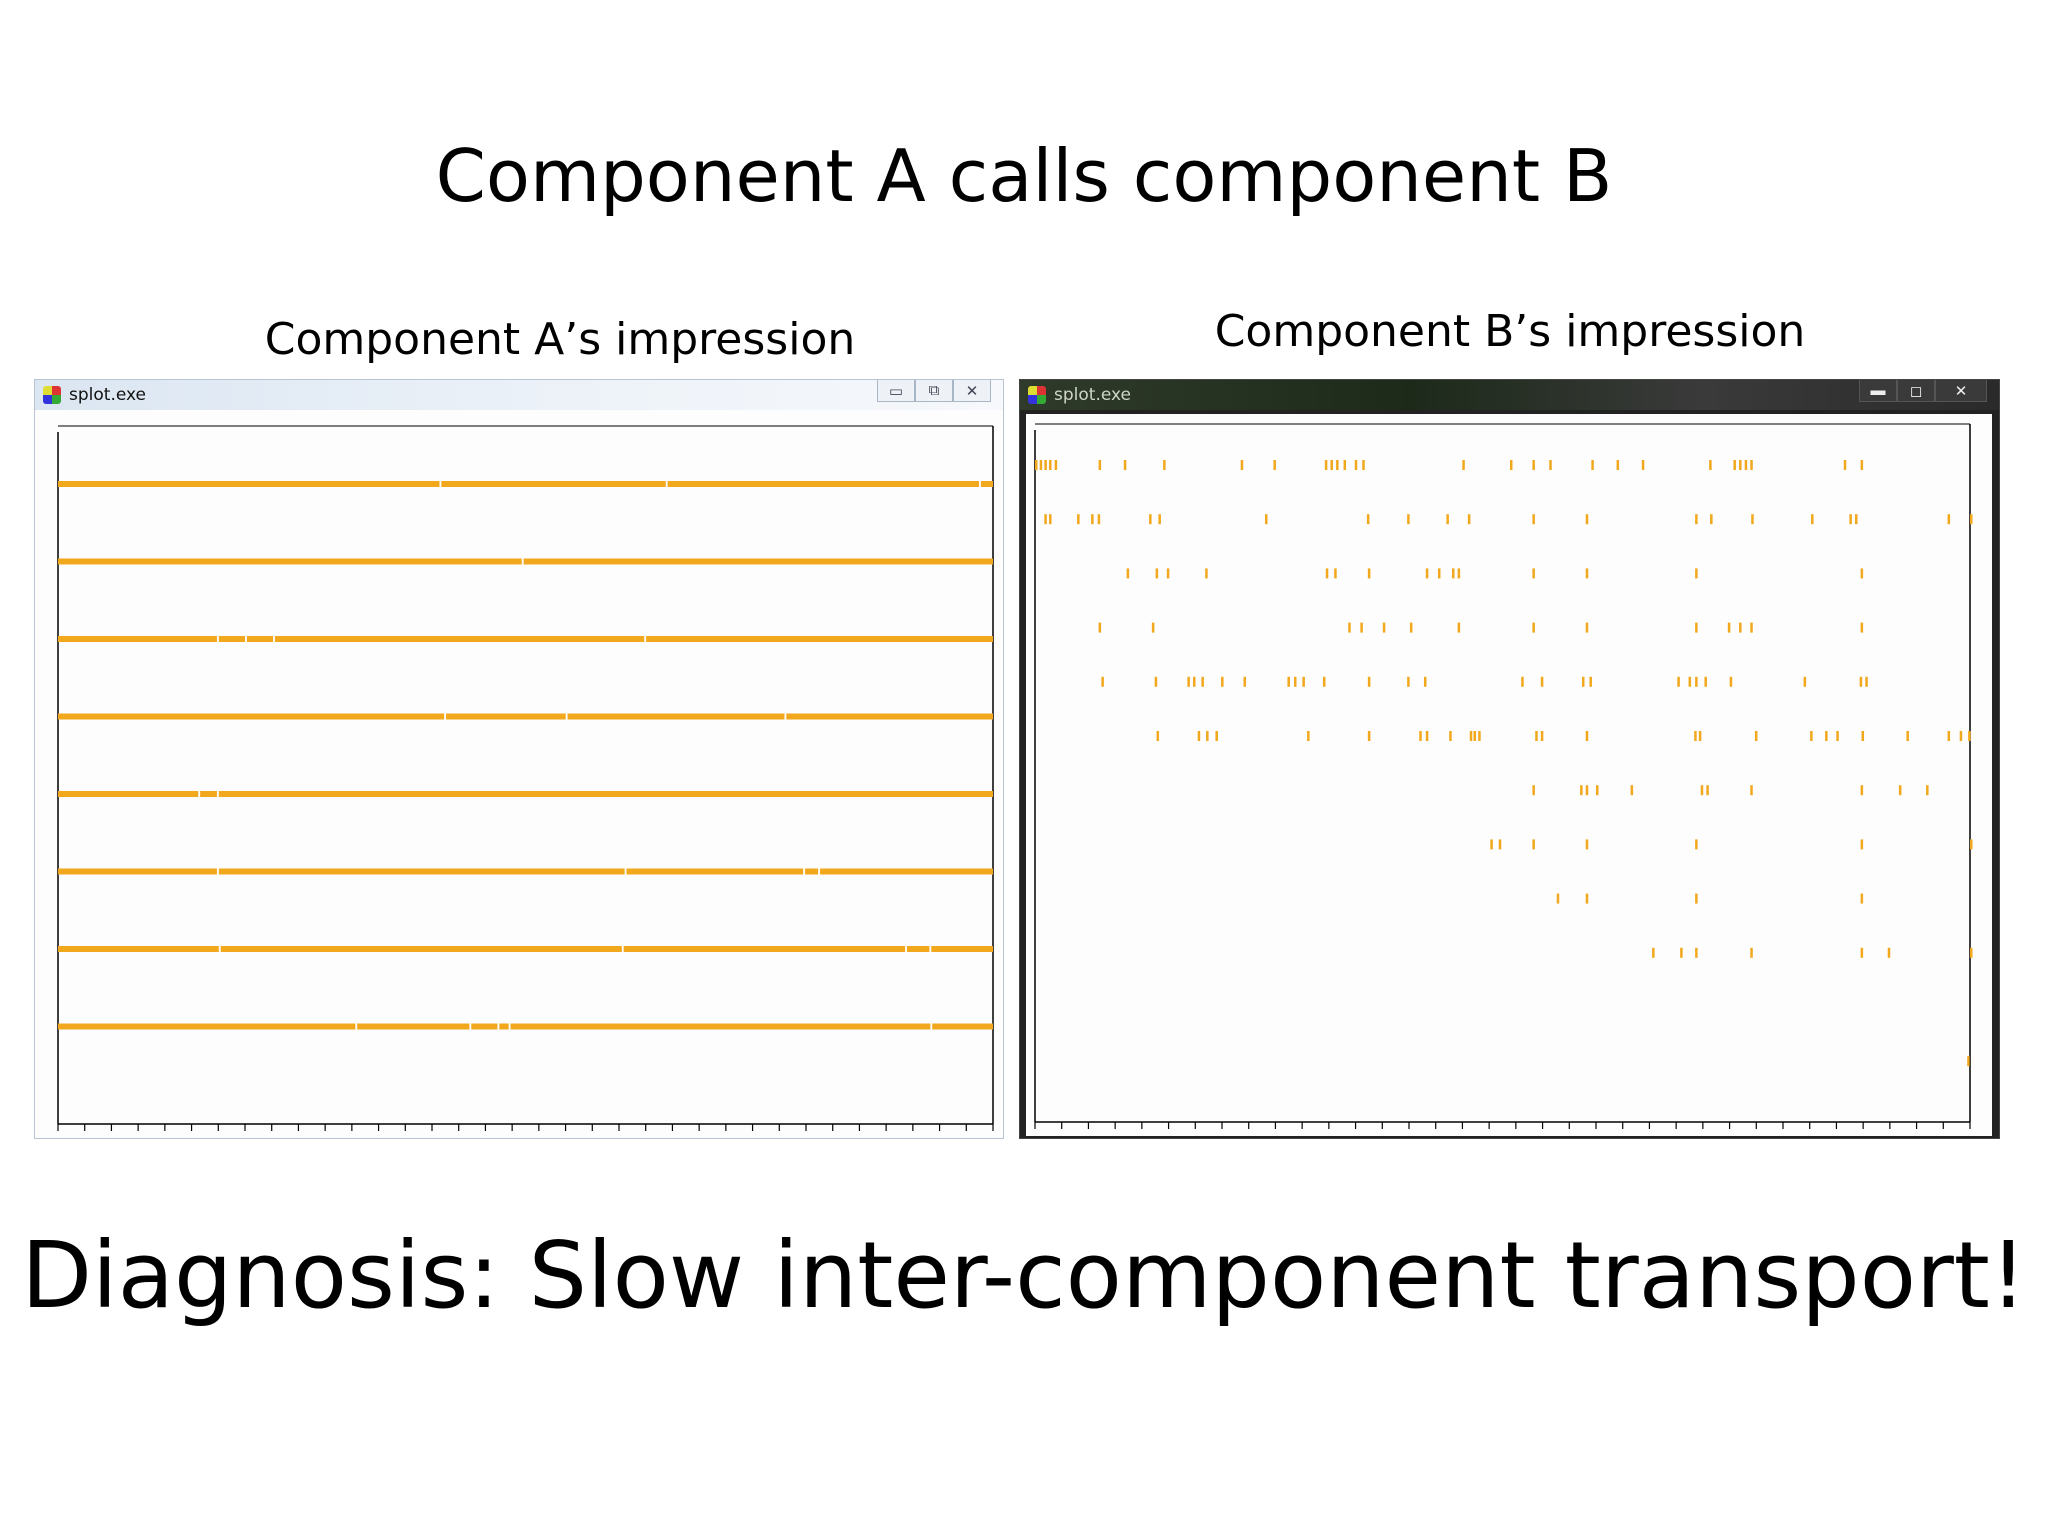 The width and height of the screenshot is (2048, 1536). Describe the element at coordinates (107, 395) in the screenshot. I see `window-a-title: splot.exe` at that location.